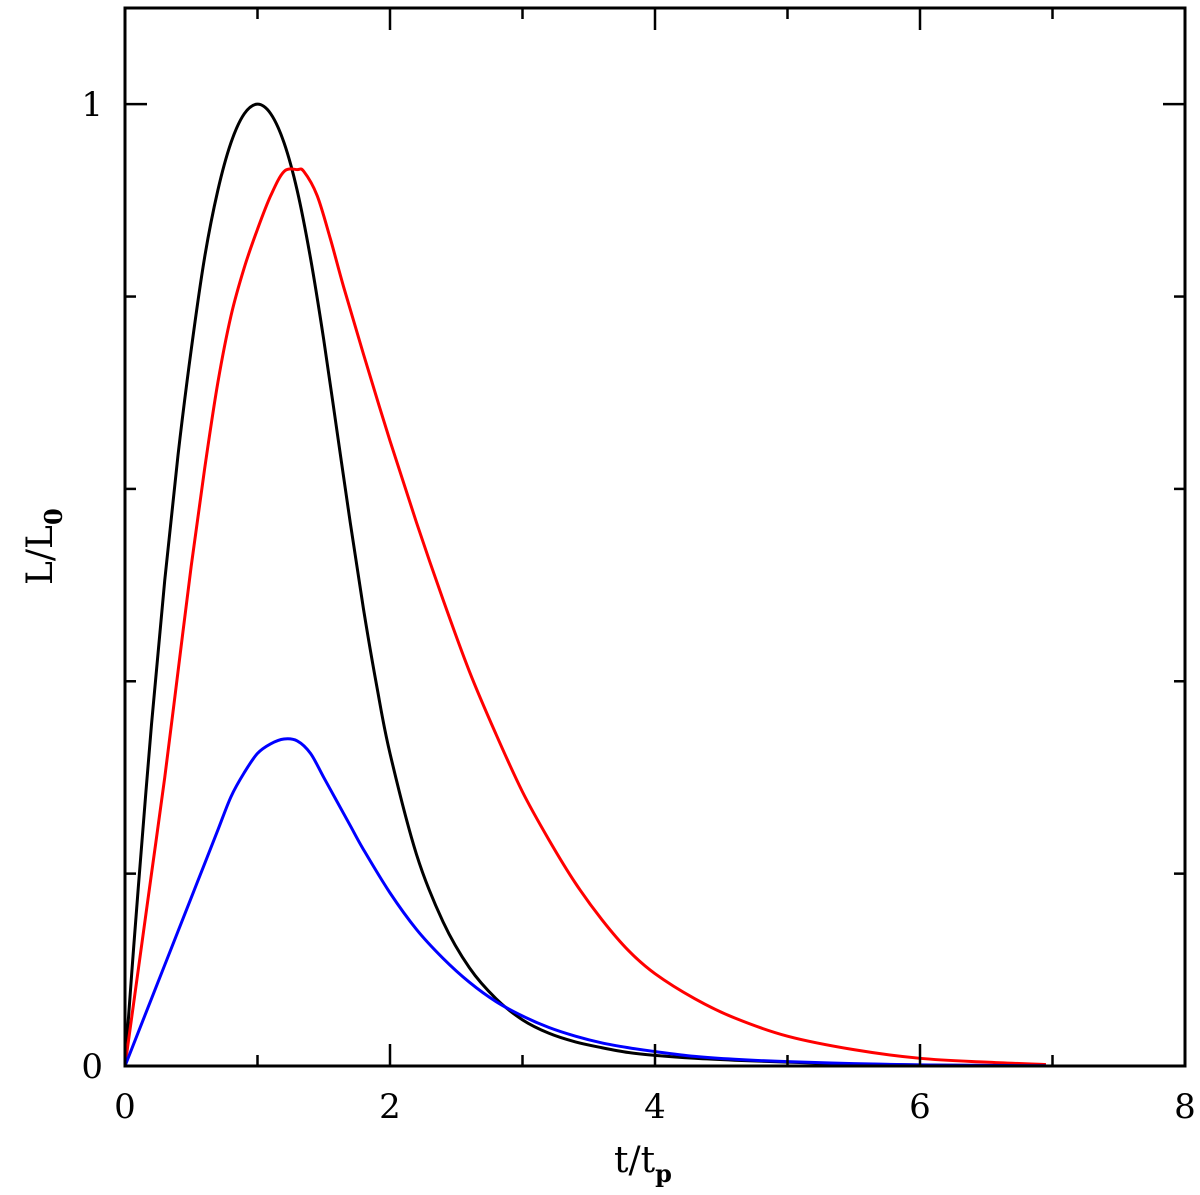 Image resolution: width=1200 pixels, height=1195 pixels. What do you see at coordinates (92, 105) in the screenshot?
I see `y-tick-label: 1` at bounding box center [92, 105].